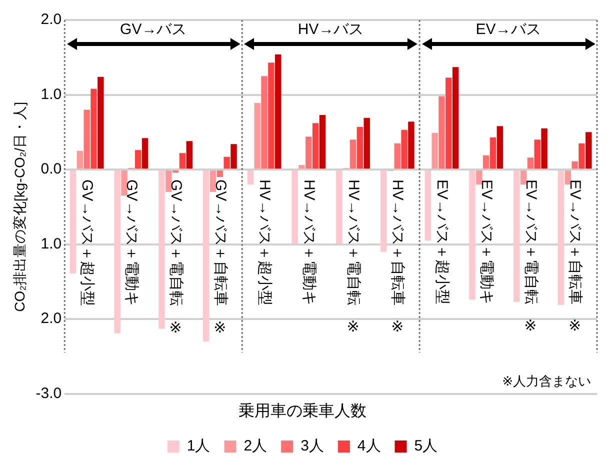  Describe the element at coordinates (426, 446) in the screenshot. I see `legend-label: 5人` at that location.